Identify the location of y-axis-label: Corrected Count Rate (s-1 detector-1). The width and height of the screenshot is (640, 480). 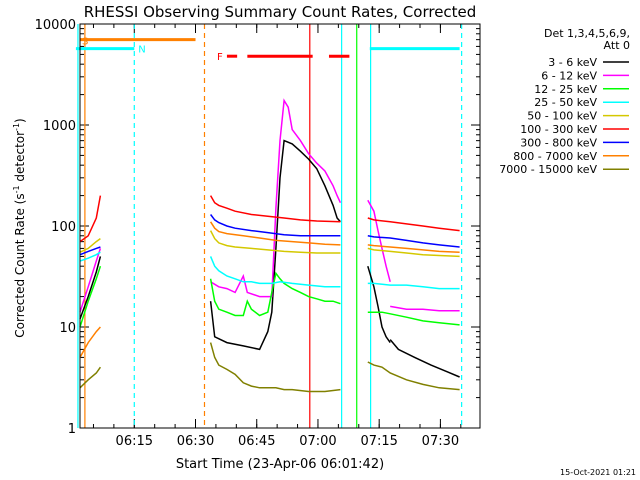
(19, 227).